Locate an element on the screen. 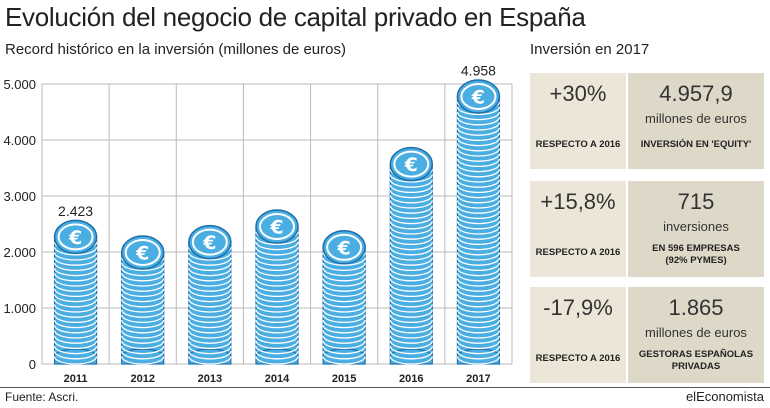 Image resolution: width=770 pixels, height=408 pixels. coin-top-ring is located at coordinates (209, 242).